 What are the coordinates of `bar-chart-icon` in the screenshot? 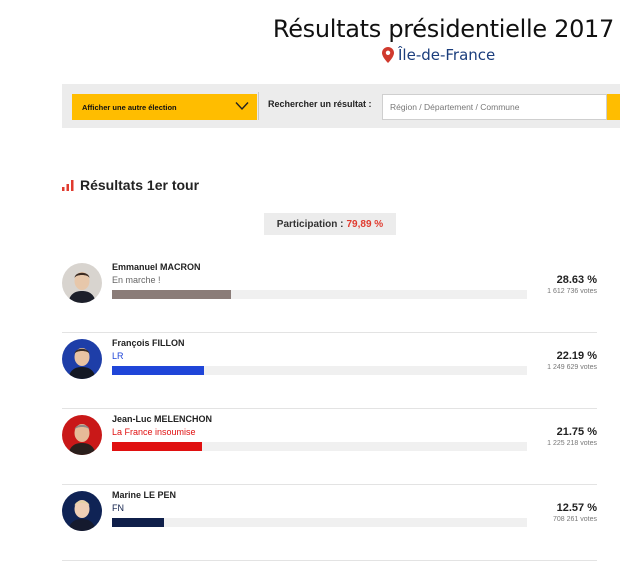 It's located at (68, 185).